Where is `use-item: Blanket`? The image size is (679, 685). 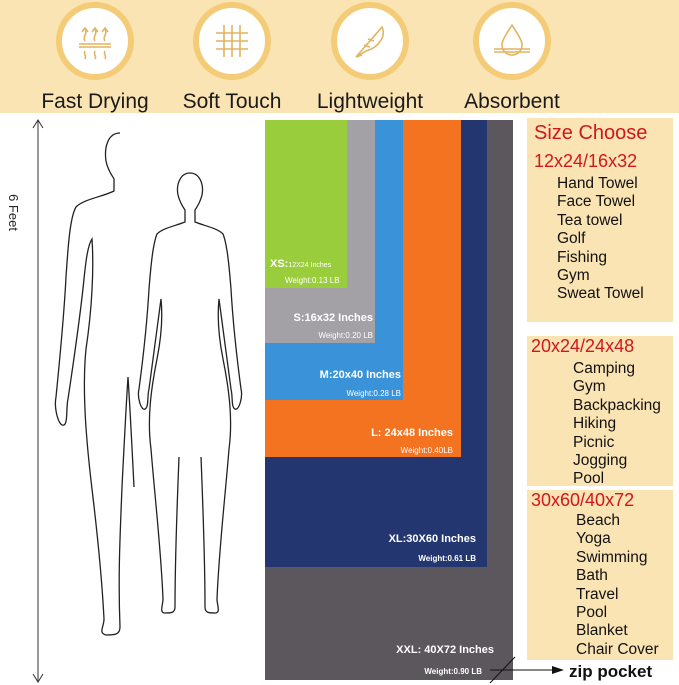 use-item: Blanket is located at coordinates (602, 631).